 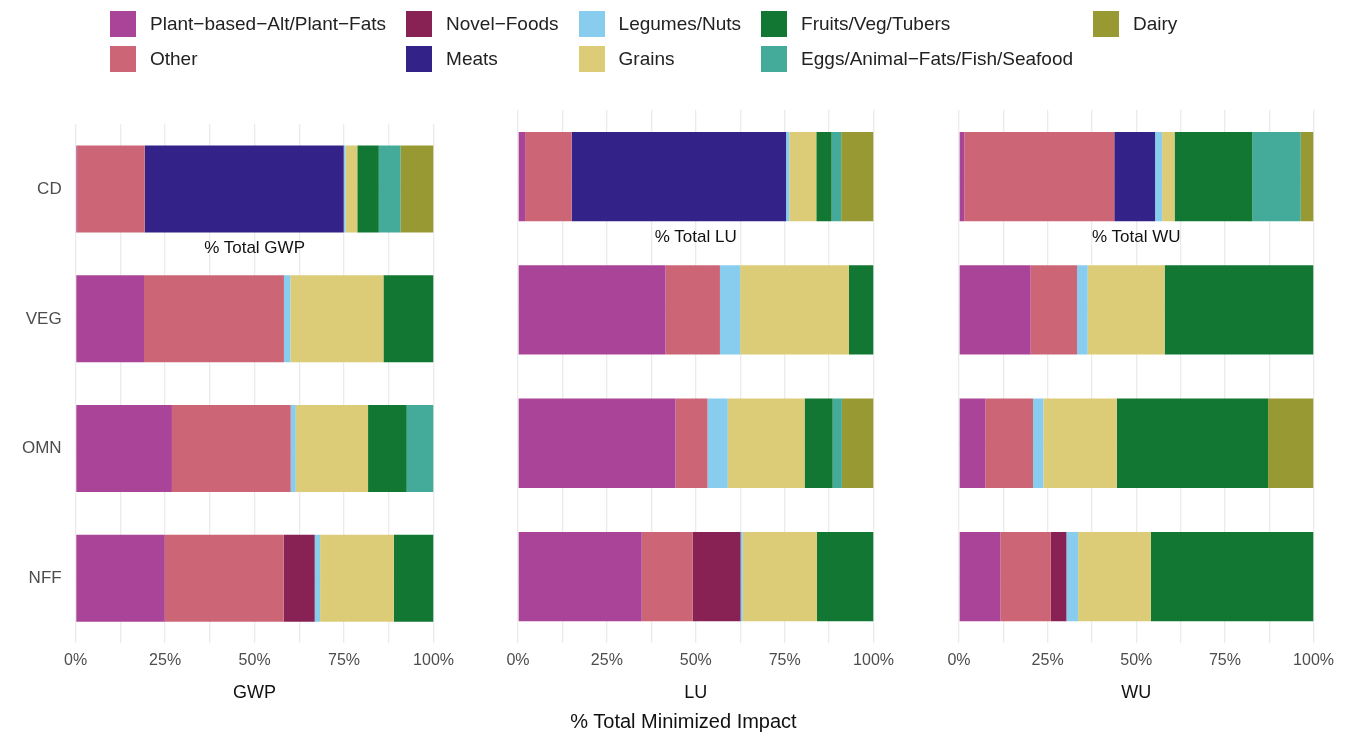 I want to click on annotation: % Total LU, so click(x=695, y=236).